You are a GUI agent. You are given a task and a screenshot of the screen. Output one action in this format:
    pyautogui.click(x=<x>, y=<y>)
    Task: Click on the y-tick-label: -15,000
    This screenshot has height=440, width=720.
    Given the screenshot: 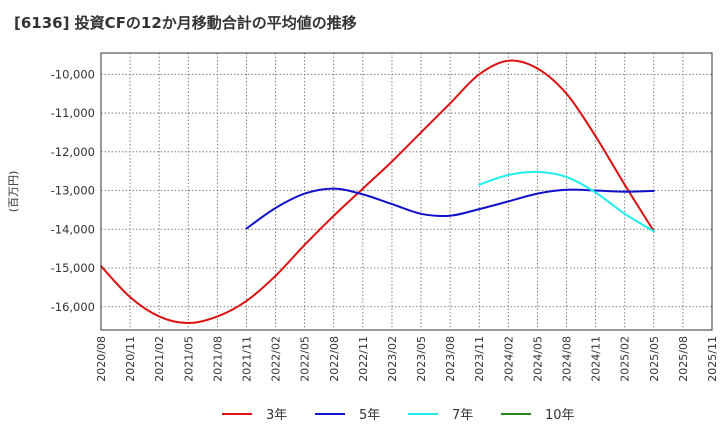 What is the action you would take?
    pyautogui.click(x=73, y=268)
    